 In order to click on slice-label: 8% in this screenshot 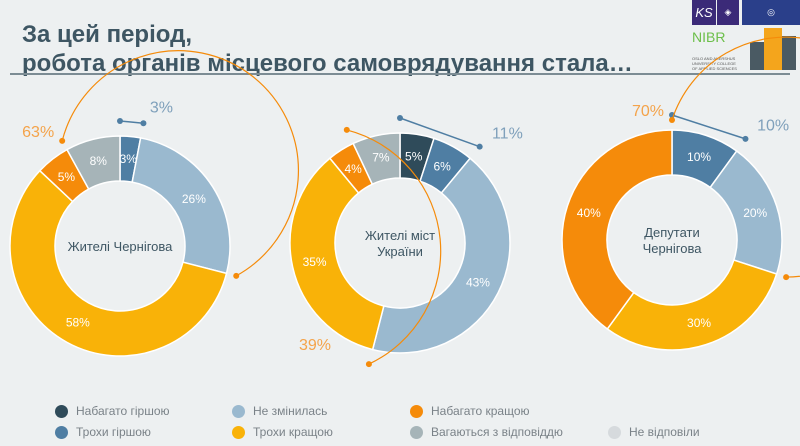, I will do `click(99, 161)`.